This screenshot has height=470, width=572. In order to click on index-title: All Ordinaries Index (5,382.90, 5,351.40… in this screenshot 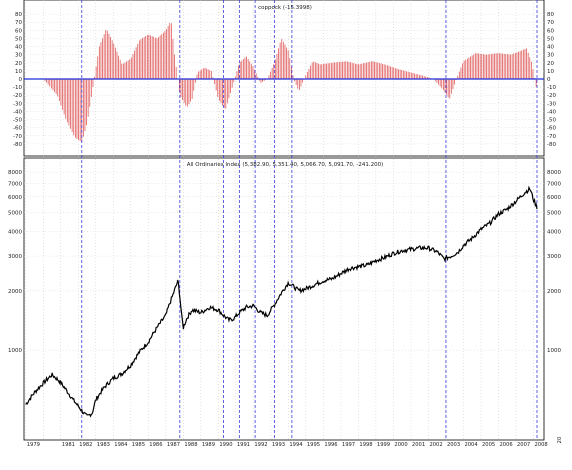, I will do `click(285, 165)`.